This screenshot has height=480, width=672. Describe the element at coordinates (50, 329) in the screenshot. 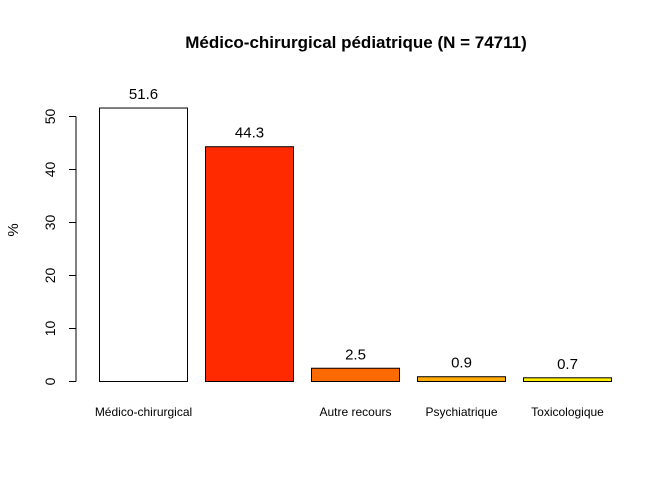

I see `y-tick-label: 10` at that location.